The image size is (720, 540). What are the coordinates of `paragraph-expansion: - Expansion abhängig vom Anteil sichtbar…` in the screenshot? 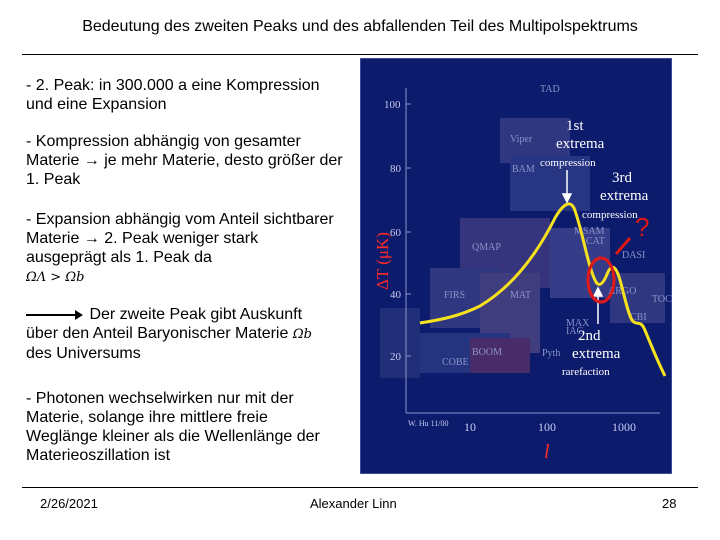 It's located at (181, 248).